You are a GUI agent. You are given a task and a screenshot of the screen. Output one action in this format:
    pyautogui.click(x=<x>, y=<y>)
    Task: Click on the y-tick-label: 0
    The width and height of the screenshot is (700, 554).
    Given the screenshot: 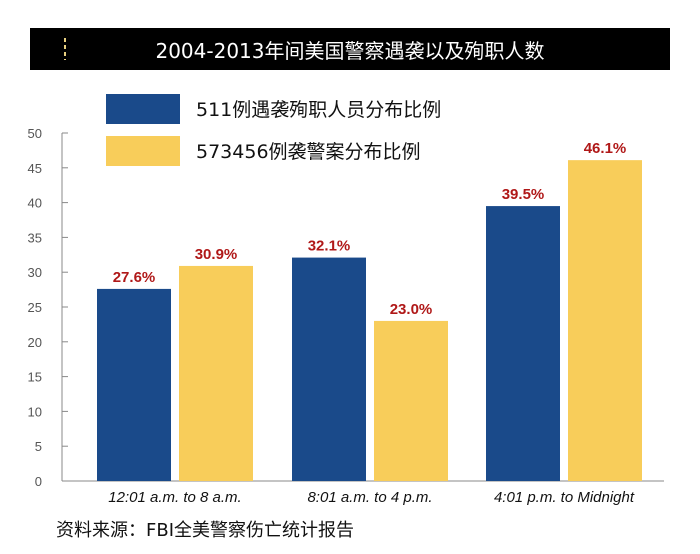 What is the action you would take?
    pyautogui.click(x=38, y=481)
    